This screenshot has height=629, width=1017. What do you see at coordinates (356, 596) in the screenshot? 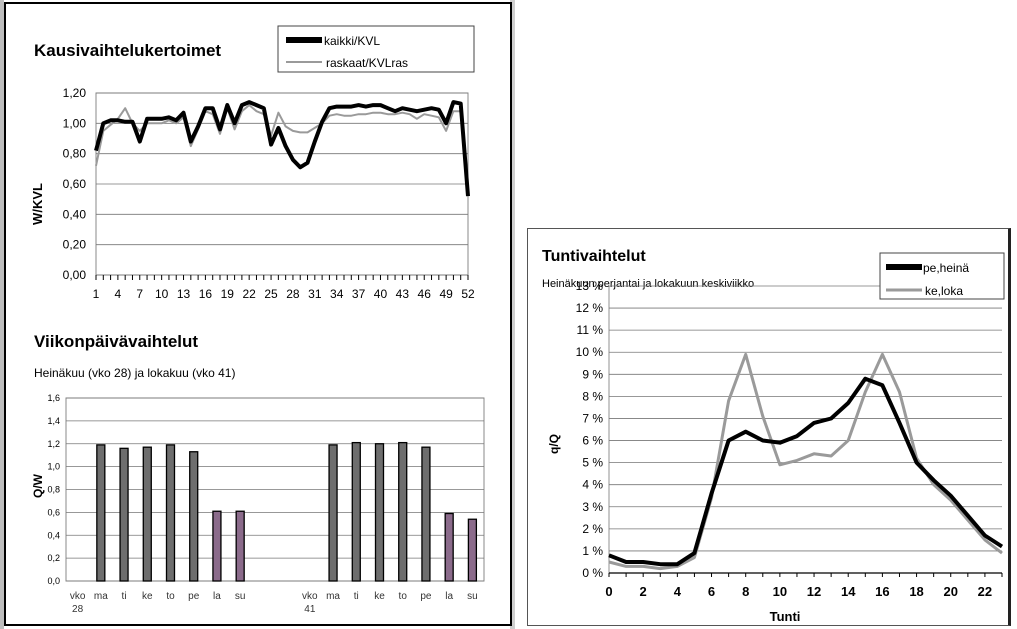
I see `chart2-xtick-label: ti` at bounding box center [356, 596].